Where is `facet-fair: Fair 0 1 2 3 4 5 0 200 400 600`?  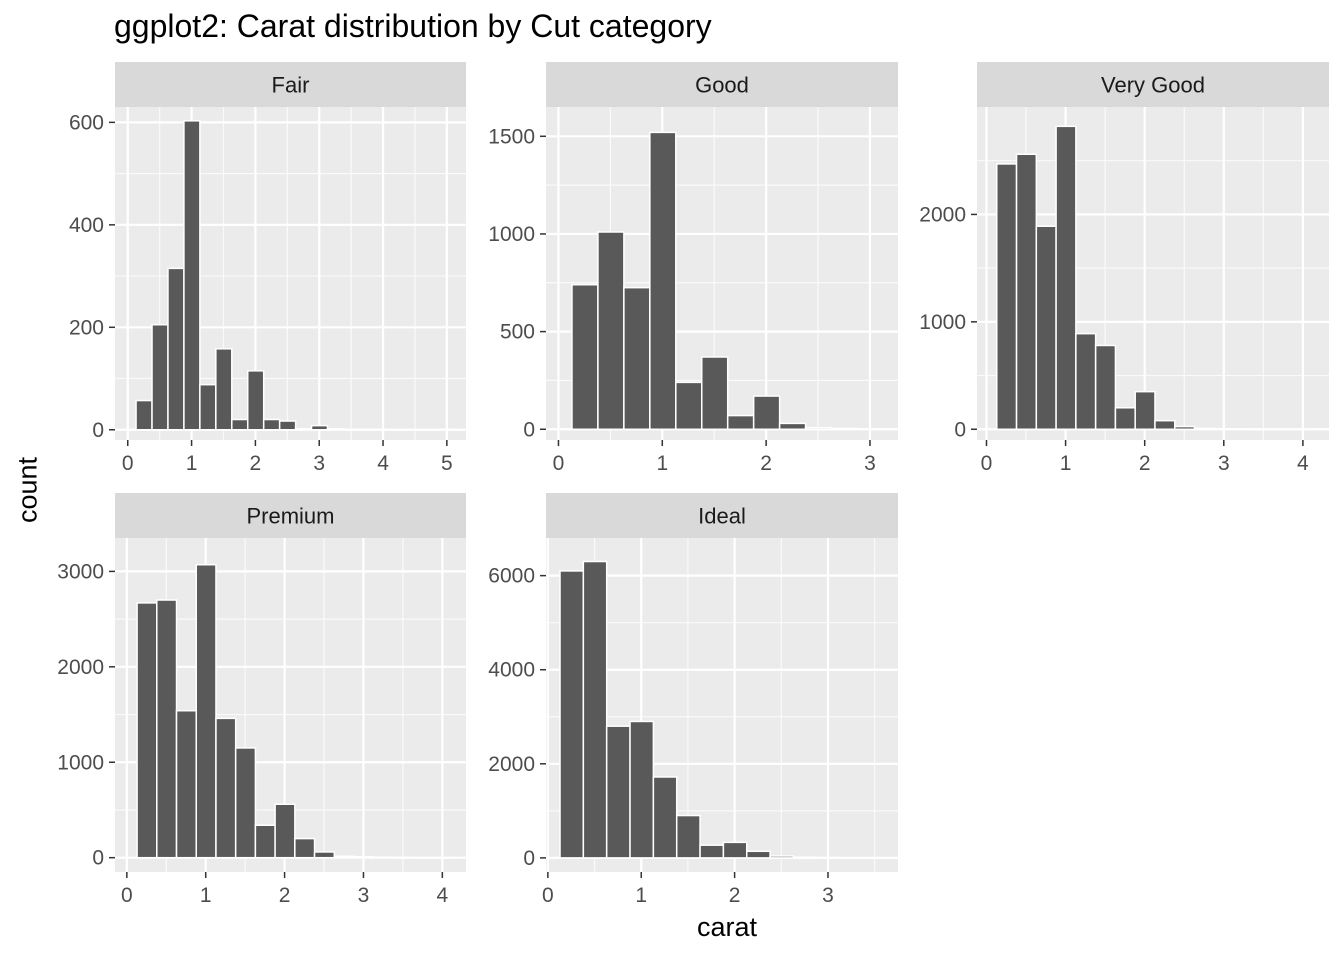 facet-fair: Fair 0 1 2 3 4 5 0 200 400 600 is located at coordinates (267, 268).